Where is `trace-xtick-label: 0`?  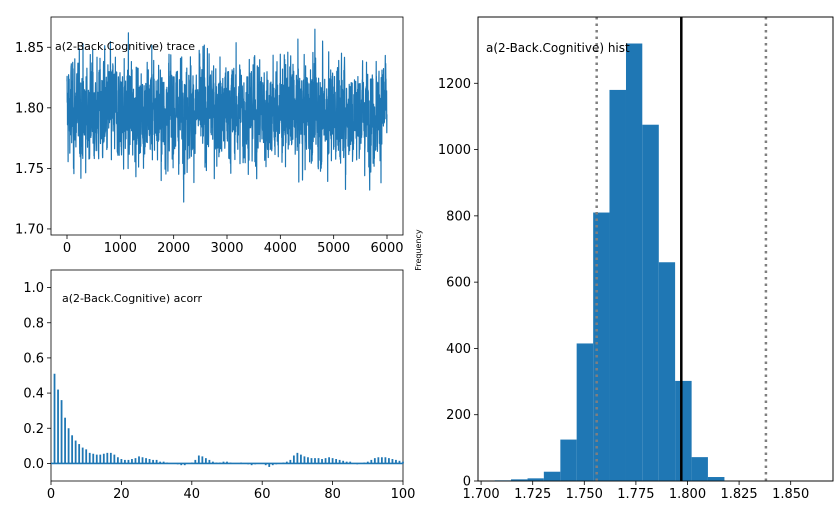
trace-xtick-label: 0 is located at coordinates (67, 248).